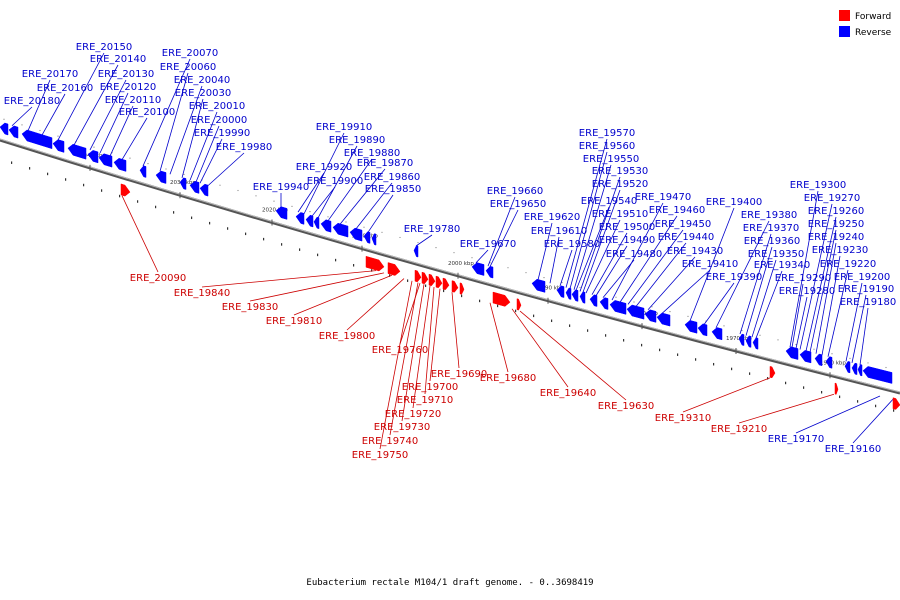  I want to click on gene-label-ere_20140: ERE_20140, so click(118, 59).